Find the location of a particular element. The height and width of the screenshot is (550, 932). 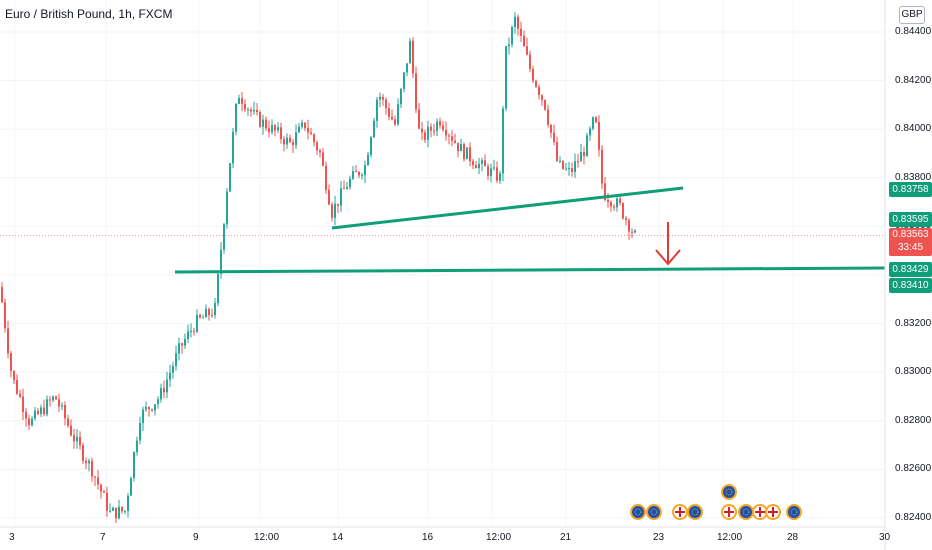

price-tick: 0.82600 is located at coordinates (913, 469).